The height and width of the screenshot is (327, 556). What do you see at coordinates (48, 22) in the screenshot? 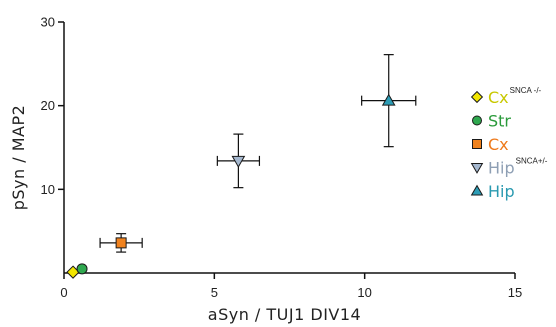
I see `y-tick-label: 30` at bounding box center [48, 22].